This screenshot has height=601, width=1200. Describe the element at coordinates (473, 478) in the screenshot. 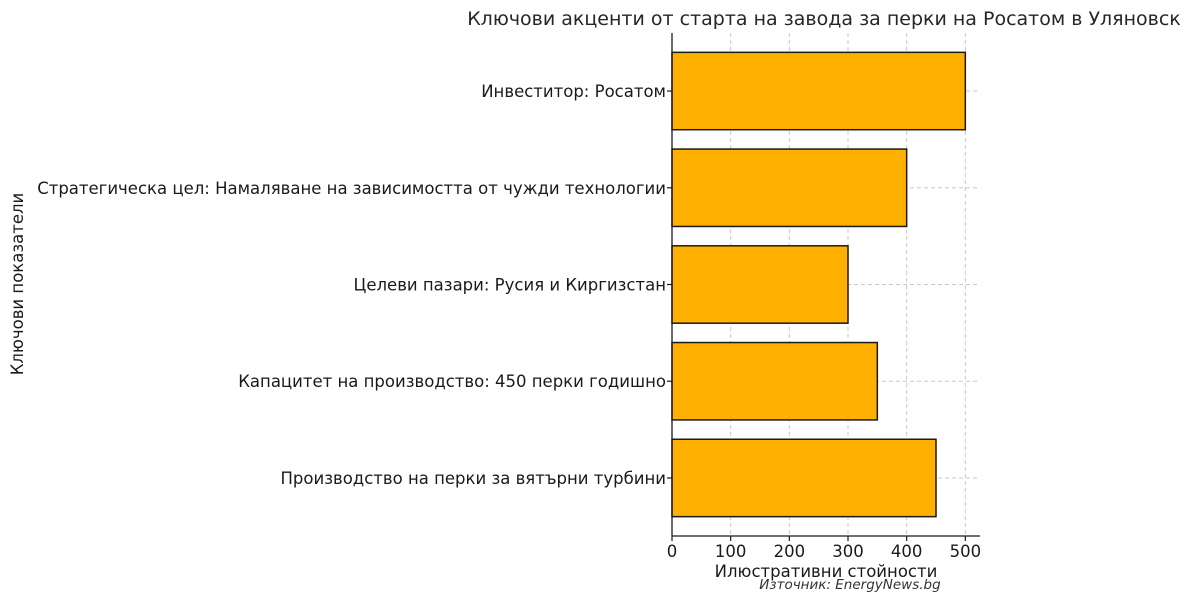

I see `category-label: Производство на перки за вятърни турбини` at that location.